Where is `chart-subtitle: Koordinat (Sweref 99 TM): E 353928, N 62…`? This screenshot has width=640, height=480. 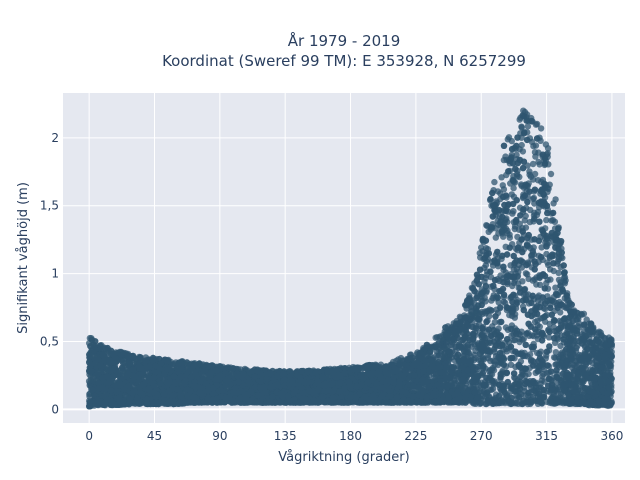 chart-subtitle: Koordinat (Sweref 99 TM): E 353928, N 62… is located at coordinates (344, 61).